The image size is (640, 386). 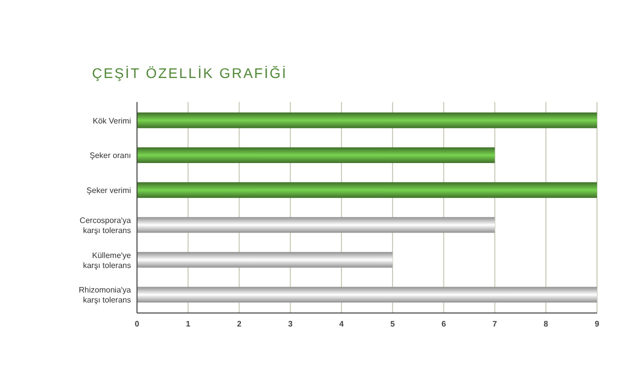 What do you see at coordinates (495, 324) in the screenshot?
I see `x-tick-label: 7` at bounding box center [495, 324].